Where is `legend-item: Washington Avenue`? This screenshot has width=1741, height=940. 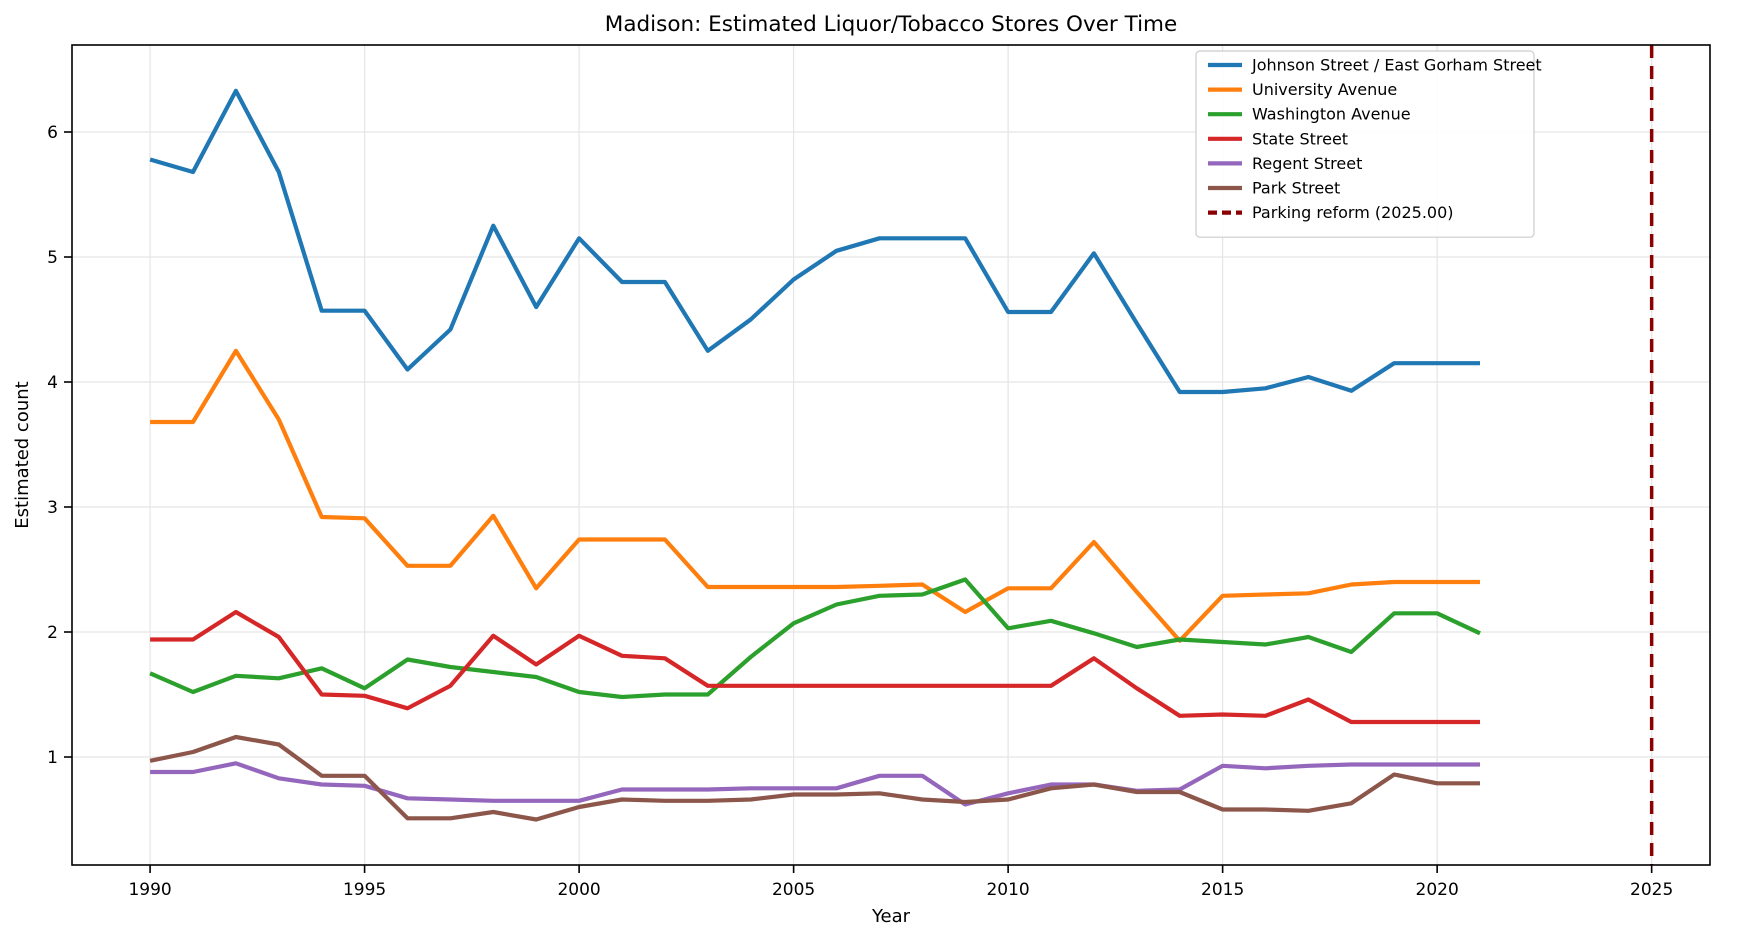
legend-item: Washington Avenue is located at coordinates (1309, 114).